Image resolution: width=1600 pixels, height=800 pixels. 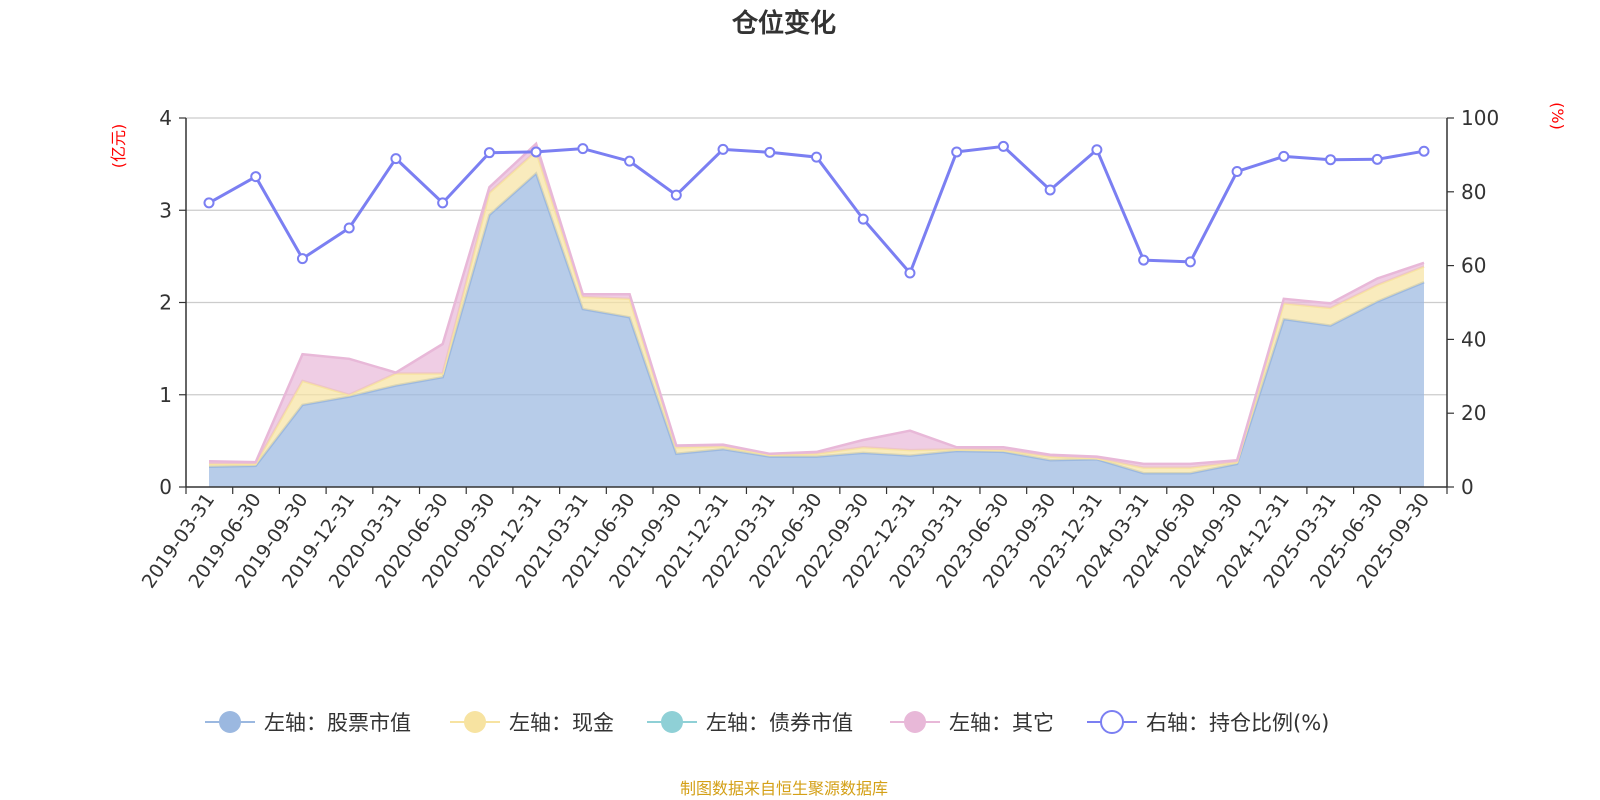 I want to click on right-axis-tick-label: 0, so click(x=1467, y=487).